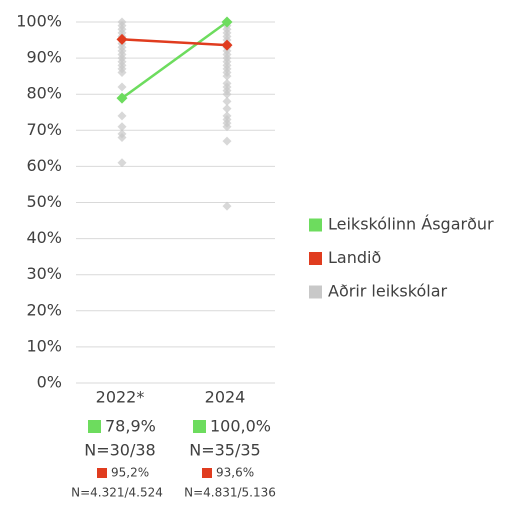 This screenshot has width=525, height=505. What do you see at coordinates (235, 473) in the screenshot?
I see `value-label: 93,6%` at bounding box center [235, 473].